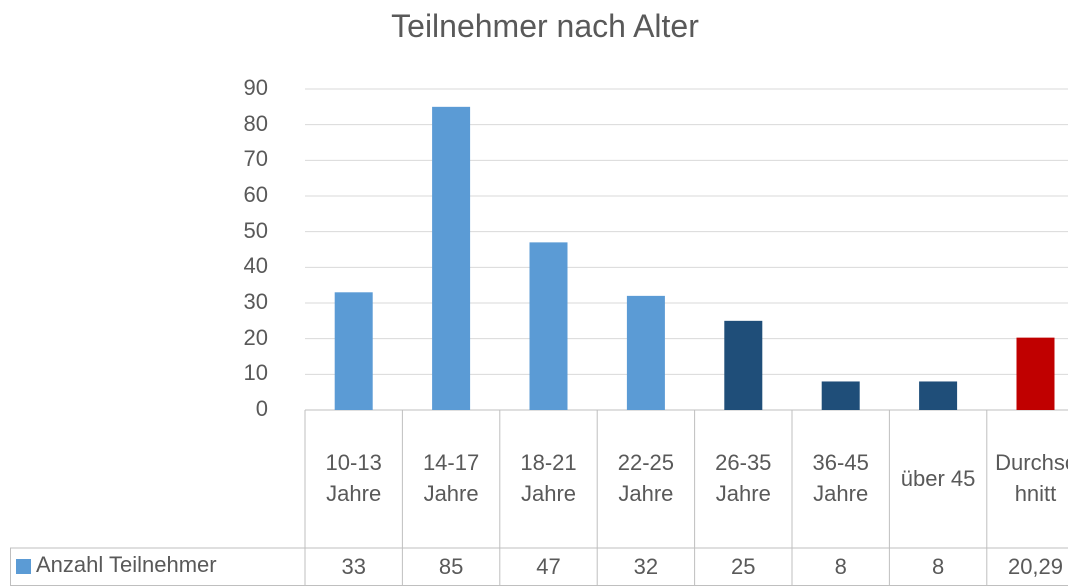 The image size is (1068, 586). I want to click on y-tick-label: 90, so click(255, 87).